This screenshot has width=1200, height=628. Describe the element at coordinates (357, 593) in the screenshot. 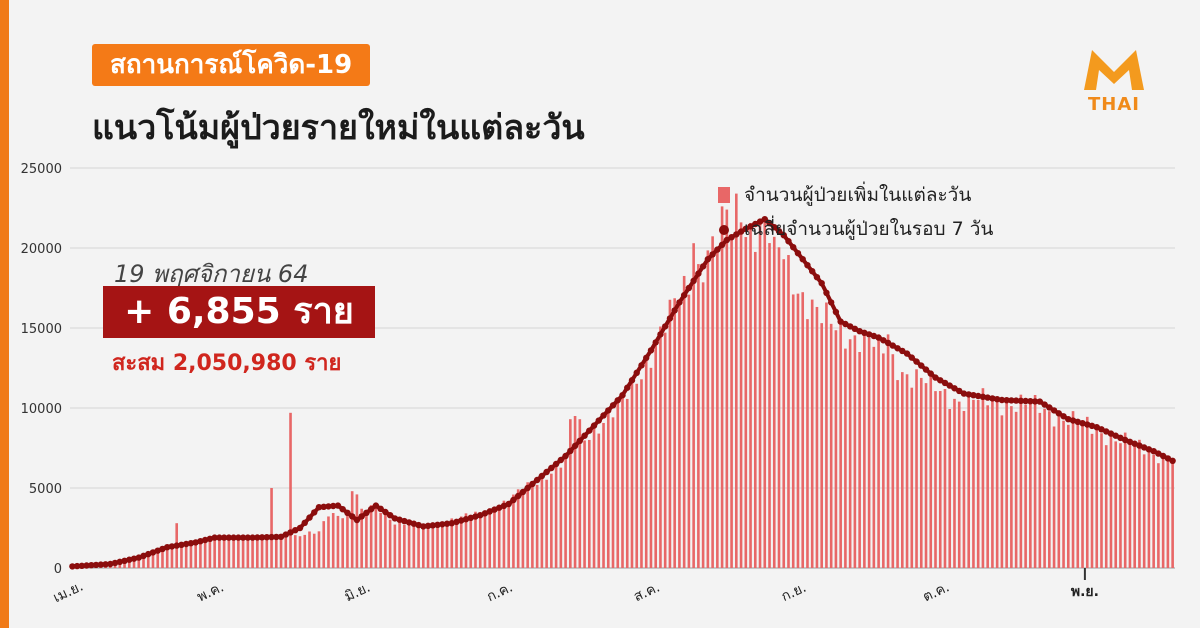

I see `x-tick-label: มิ.ย.` at that location.